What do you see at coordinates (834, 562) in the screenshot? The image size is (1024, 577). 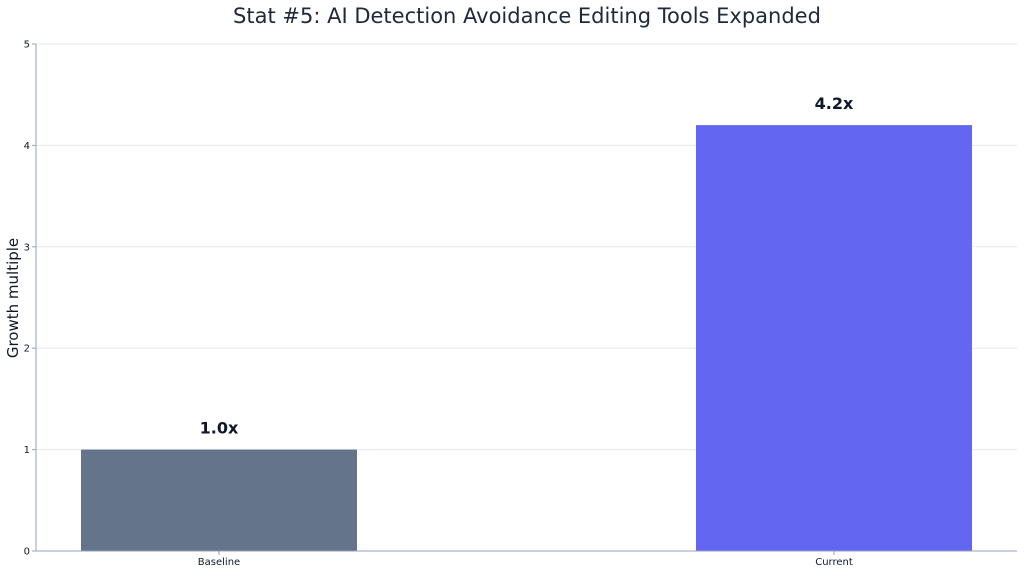 I see `x-tick-label: Current` at bounding box center [834, 562].